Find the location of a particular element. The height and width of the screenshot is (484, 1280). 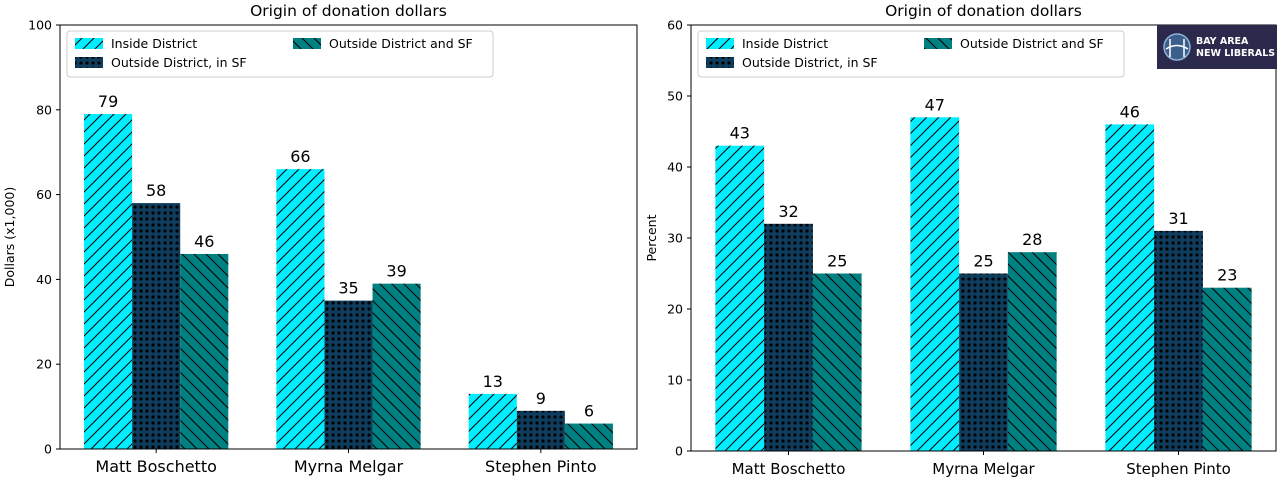

bridge-icon is located at coordinates (1177, 47).